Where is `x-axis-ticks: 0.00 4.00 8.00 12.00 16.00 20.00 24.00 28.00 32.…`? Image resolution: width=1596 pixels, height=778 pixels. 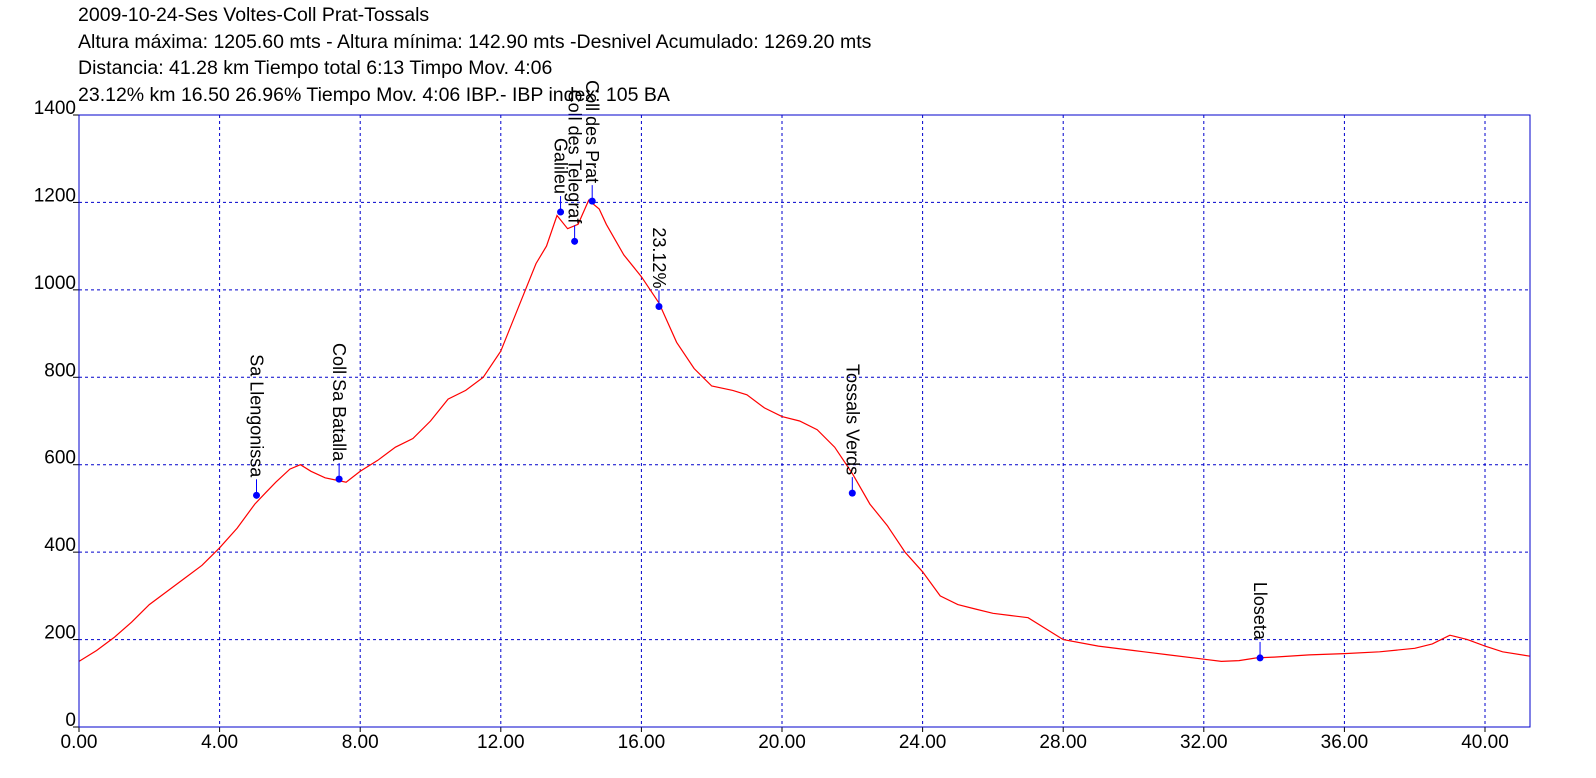 x-axis-ticks: 0.00 4.00 8.00 12.00 16.00 20.00 24.00 28.00 32.… is located at coordinates (785, 740).